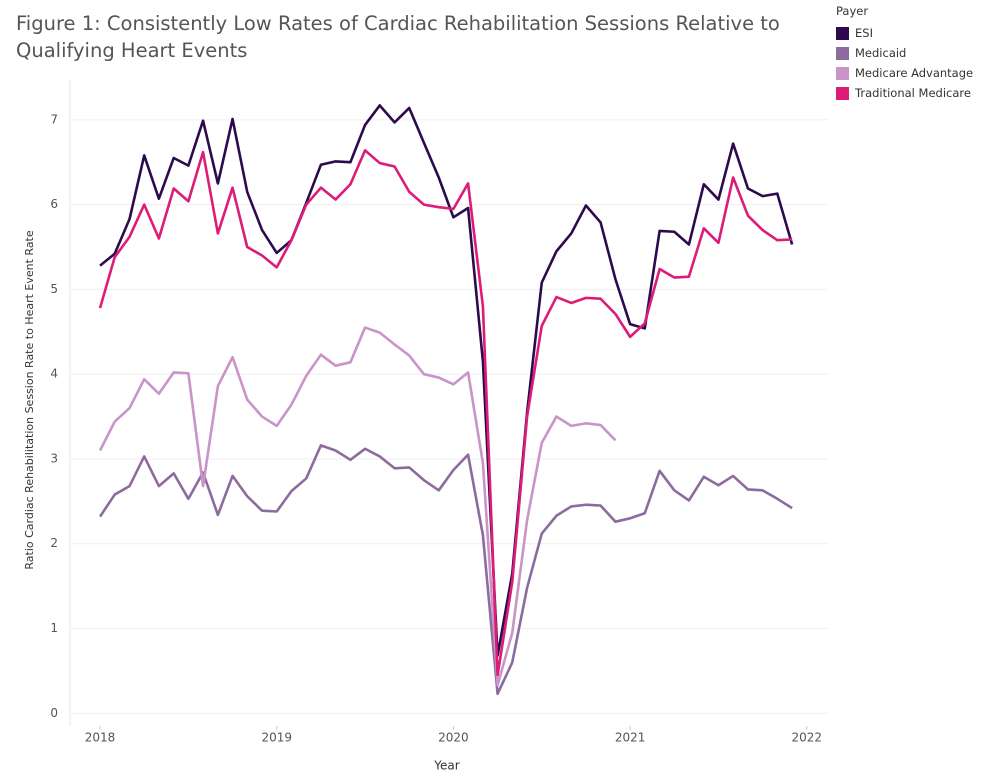 This screenshot has width=1004, height=780. I want to click on legend-label: Traditional Medicare, so click(913, 93).